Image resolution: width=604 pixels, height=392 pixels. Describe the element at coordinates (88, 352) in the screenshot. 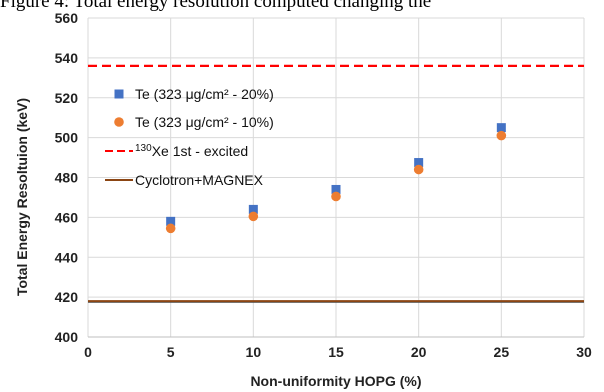

I see `x-tick-label: 0` at that location.